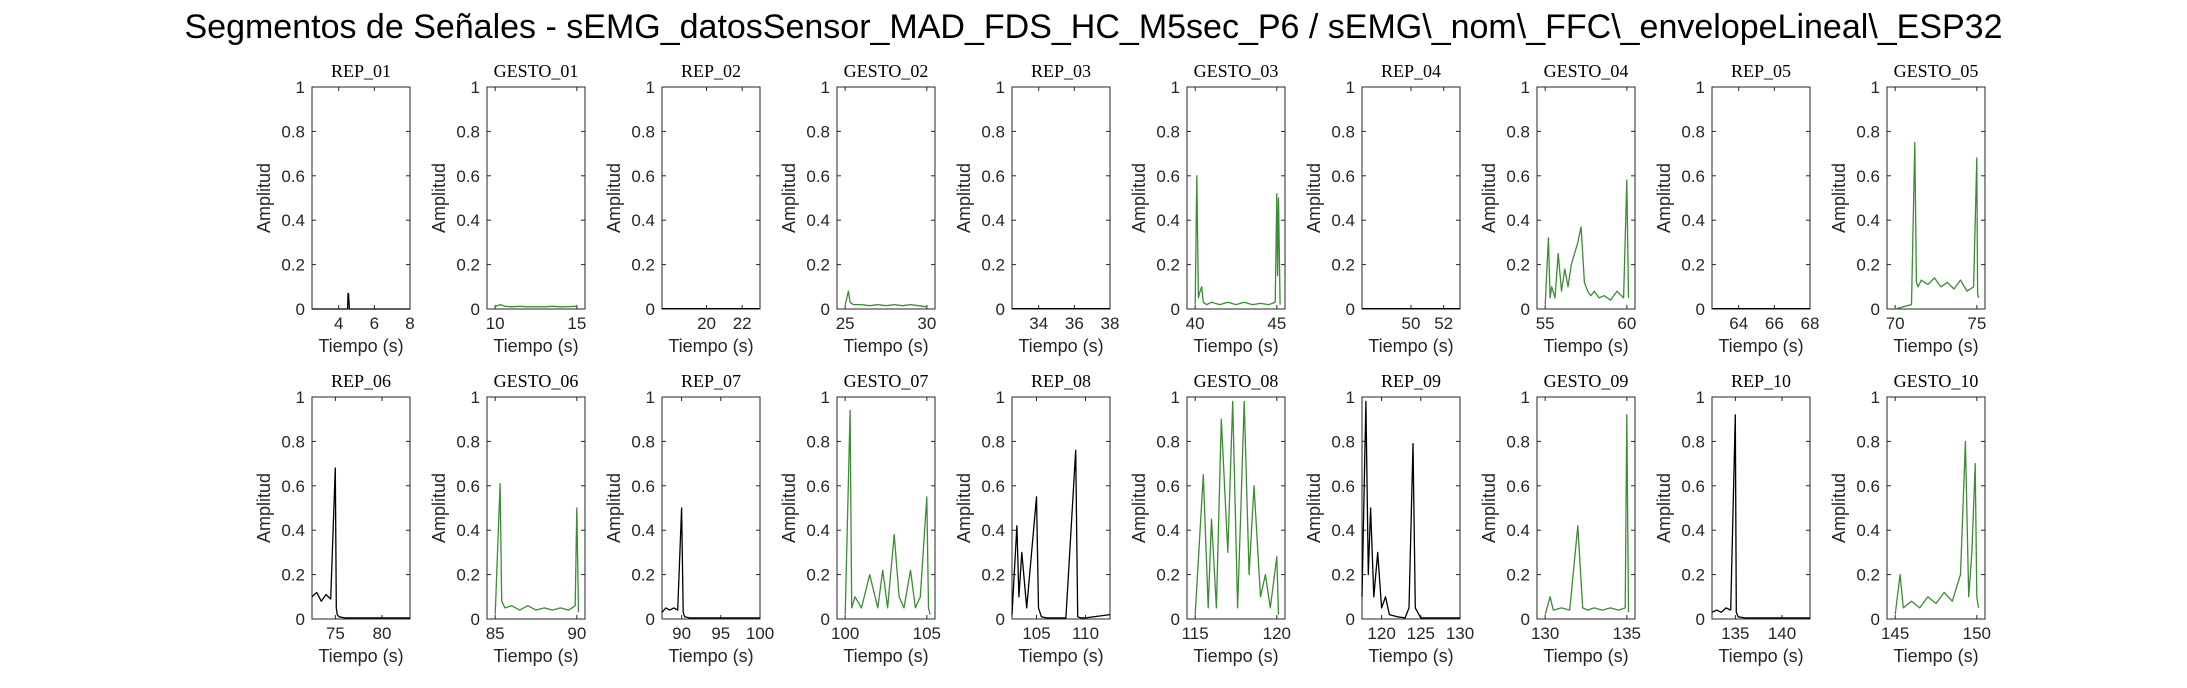  Describe the element at coordinates (1195, 323) in the screenshot. I see `x-tick-label: 40` at that location.